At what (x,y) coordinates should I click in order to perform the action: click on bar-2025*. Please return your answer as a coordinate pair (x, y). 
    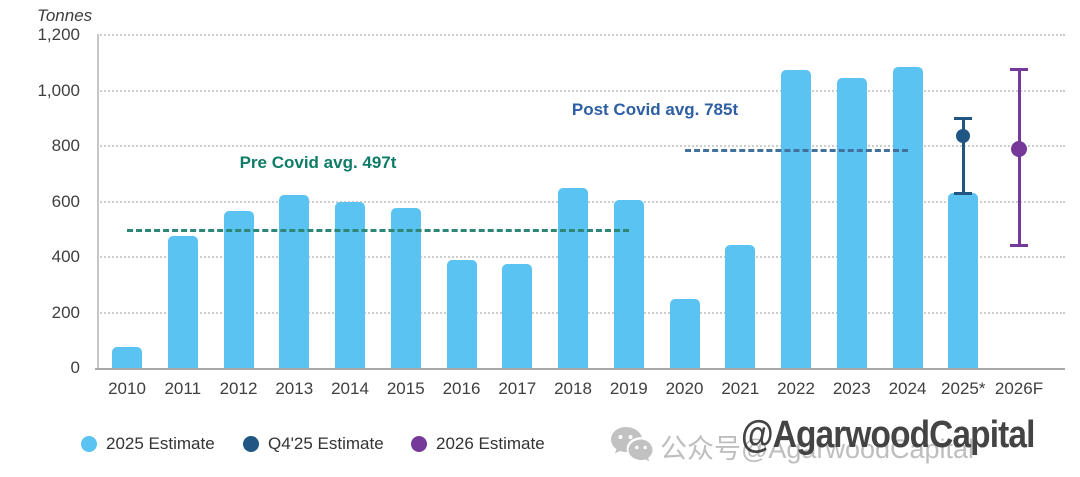
    Looking at the image, I should click on (963, 280).